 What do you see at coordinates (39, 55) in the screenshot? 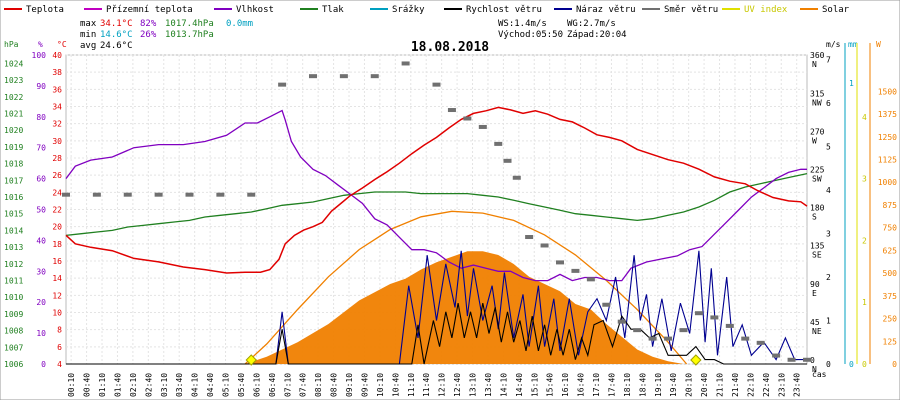
I see `tick-label-humidity: 100` at bounding box center [39, 55].